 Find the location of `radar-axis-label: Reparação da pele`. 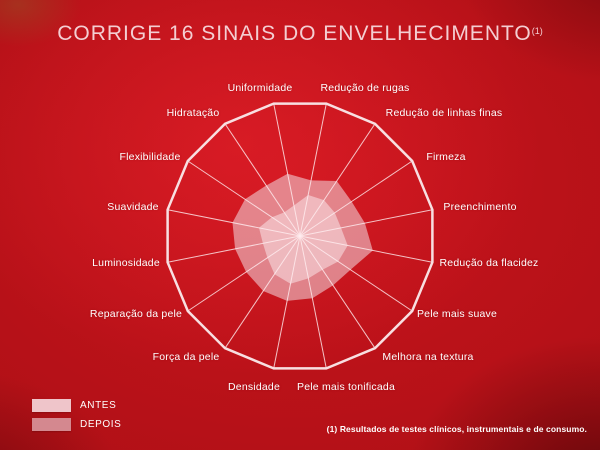

radar-axis-label: Reparação da pele is located at coordinates (136, 314).